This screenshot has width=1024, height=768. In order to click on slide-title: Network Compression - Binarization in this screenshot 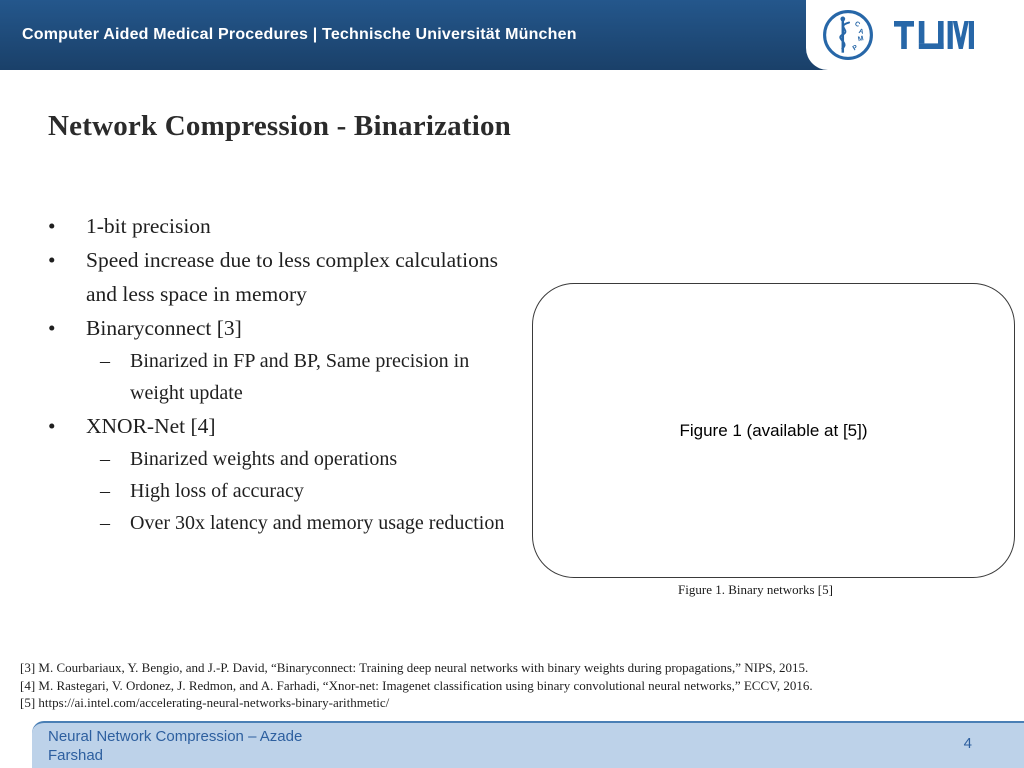, I will do `click(279, 126)`.